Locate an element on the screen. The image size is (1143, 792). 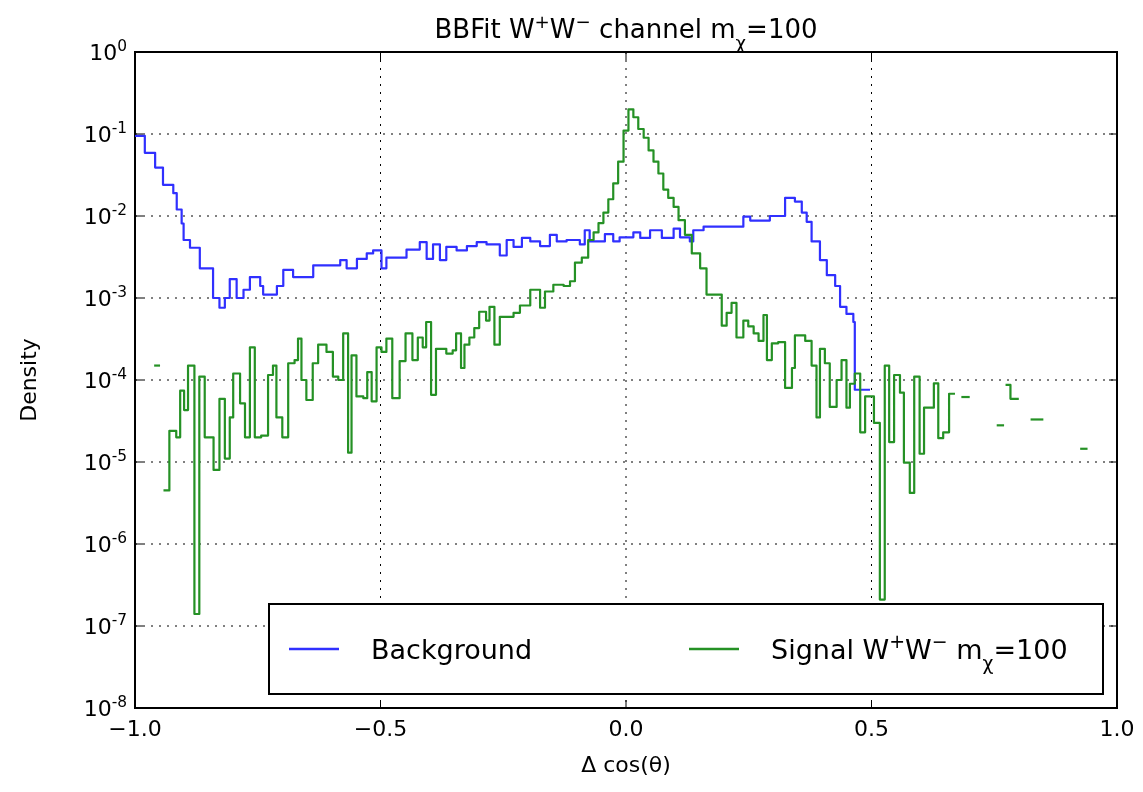
x-tick-label: −0.5 is located at coordinates (380, 728).